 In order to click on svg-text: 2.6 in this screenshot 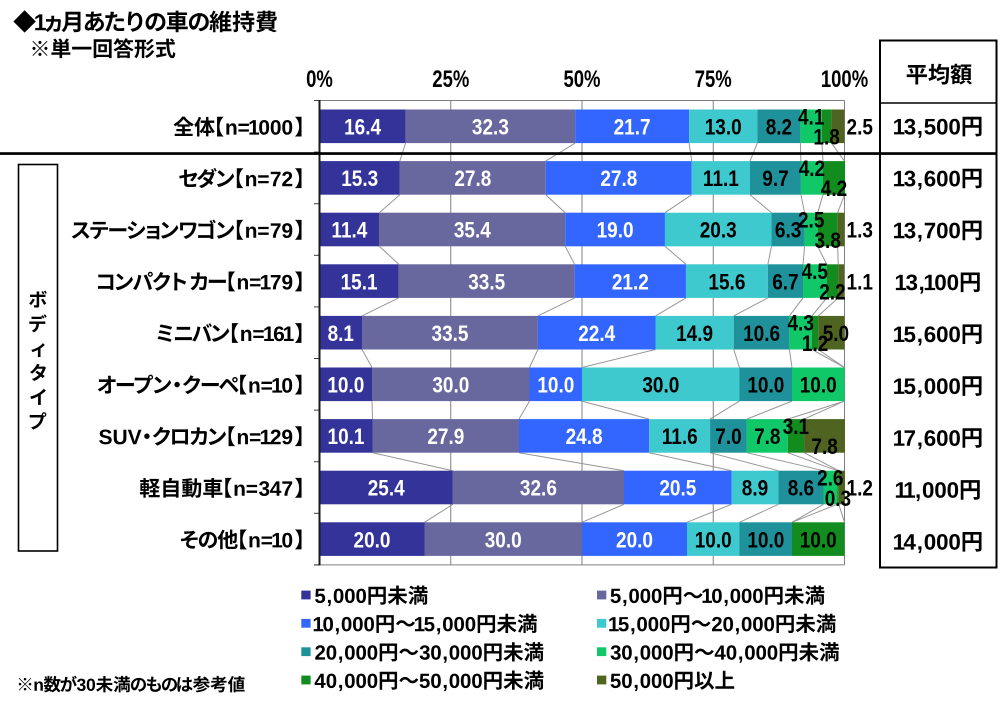, I will do `click(830, 478)`.